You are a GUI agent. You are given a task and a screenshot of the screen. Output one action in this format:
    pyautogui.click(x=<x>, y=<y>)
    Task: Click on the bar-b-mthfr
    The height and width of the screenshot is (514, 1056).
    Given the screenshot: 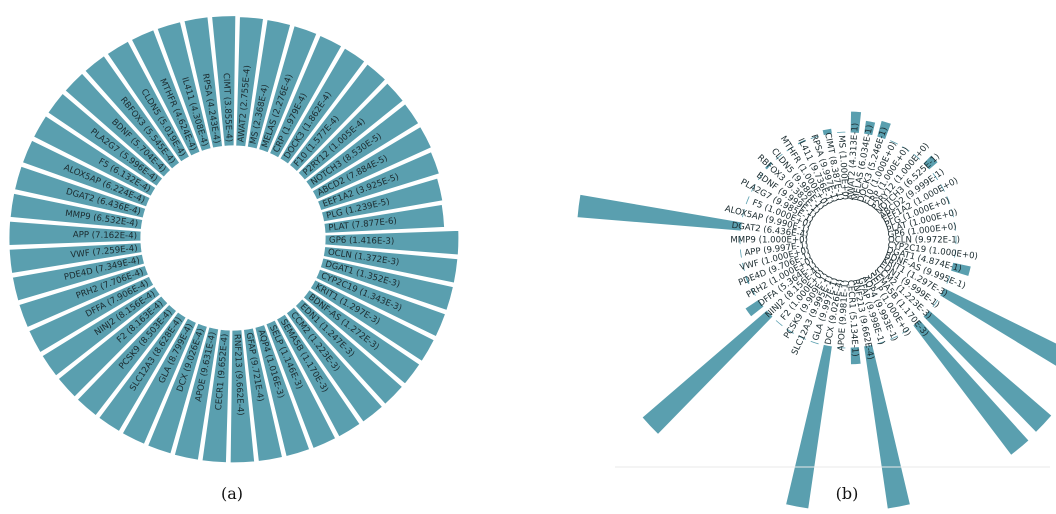 What is the action you would take?
    pyautogui.click(x=790, y=149)
    